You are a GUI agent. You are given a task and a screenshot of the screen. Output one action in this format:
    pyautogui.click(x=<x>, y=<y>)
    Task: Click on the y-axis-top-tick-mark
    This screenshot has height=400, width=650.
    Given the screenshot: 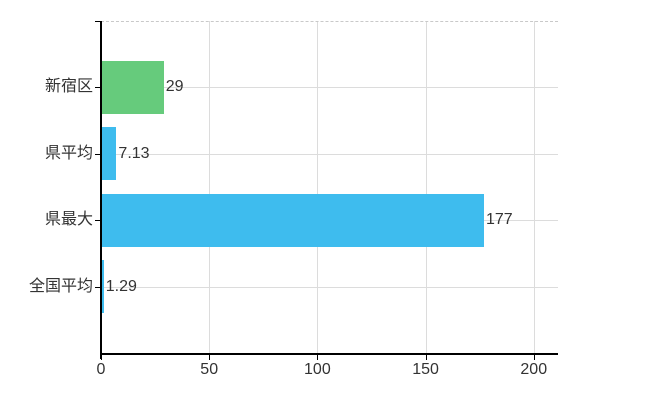 What is the action you would take?
    pyautogui.click(x=98, y=21)
    